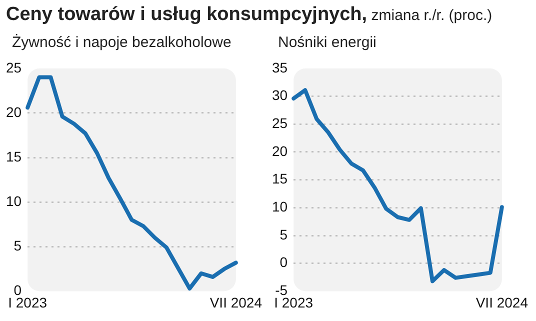 Image resolution: width=536 pixels, height=321 pixels. I want to click on y-tick-label: 30, so click(280, 95).